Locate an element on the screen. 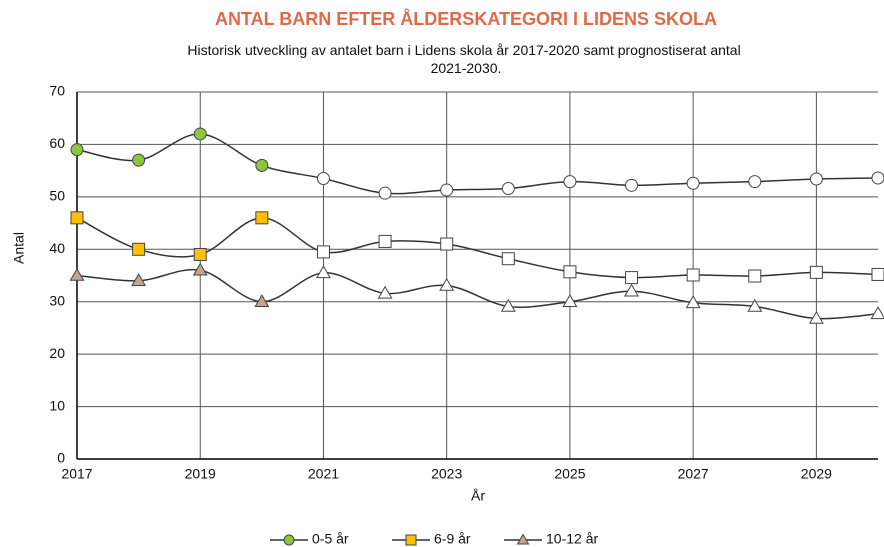  x-tick-label: 2019 is located at coordinates (200, 474).